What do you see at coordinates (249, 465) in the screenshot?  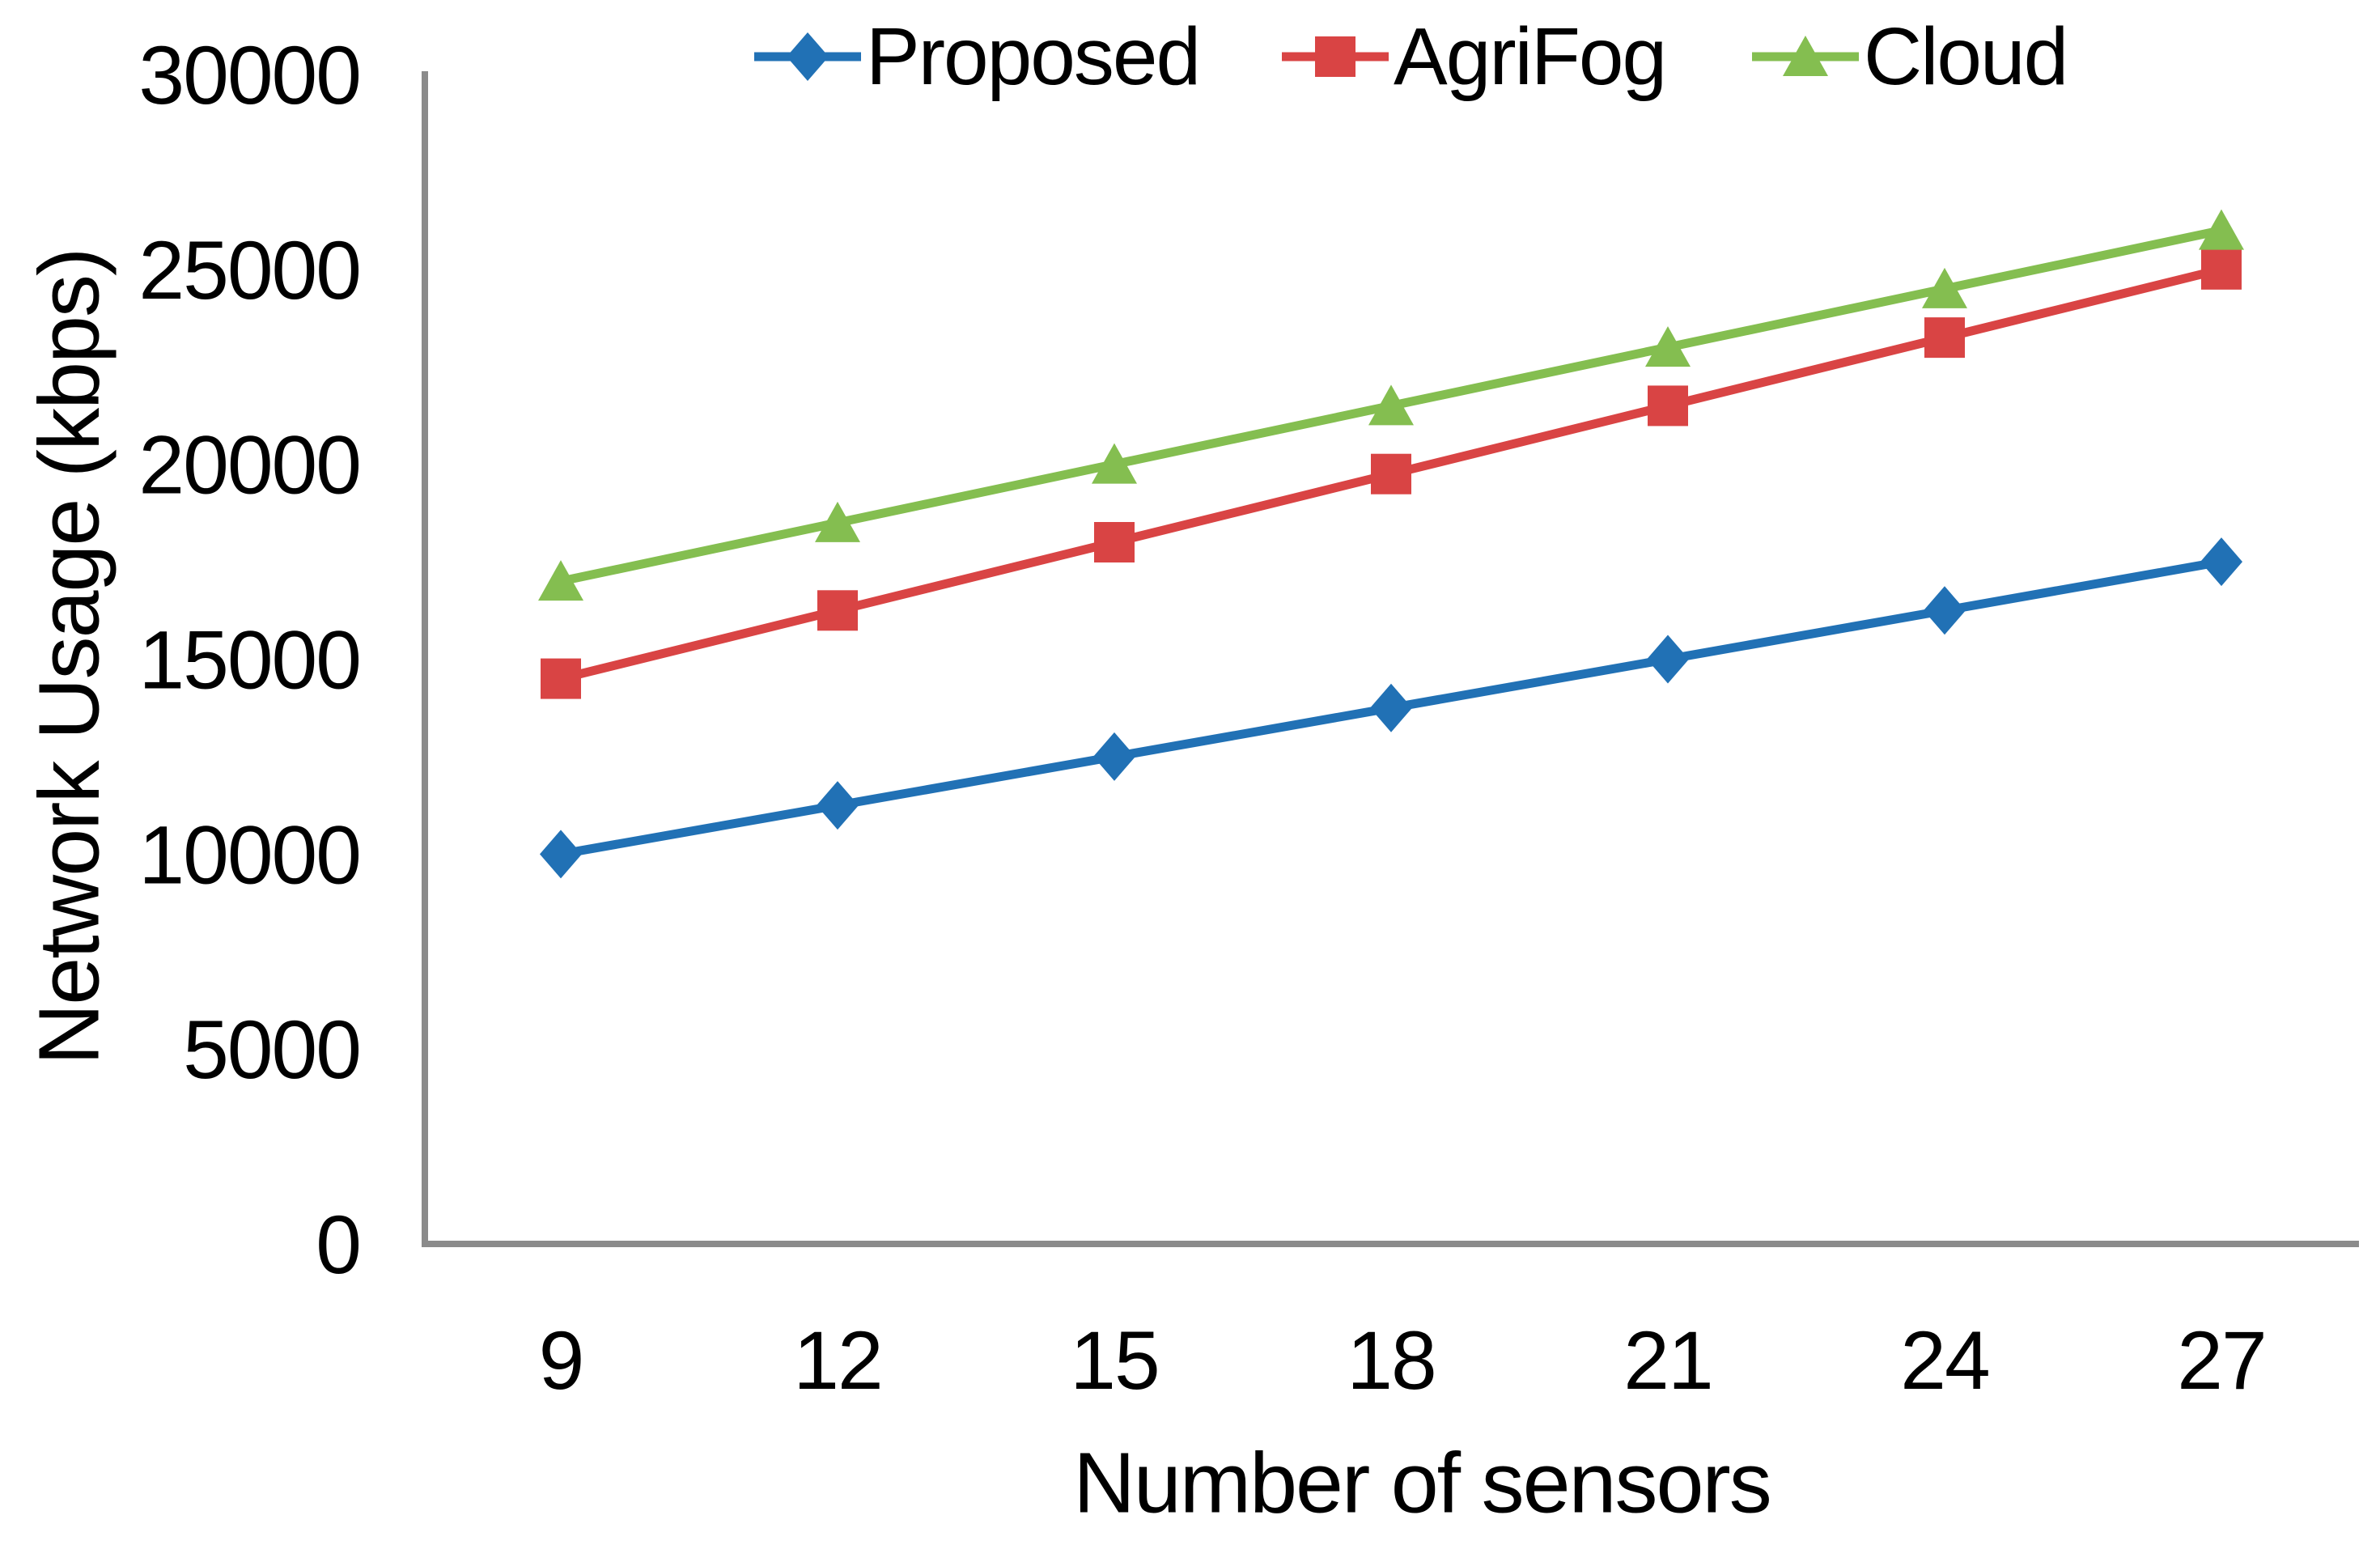 I see `y-tick-label: 20000` at bounding box center [249, 465].